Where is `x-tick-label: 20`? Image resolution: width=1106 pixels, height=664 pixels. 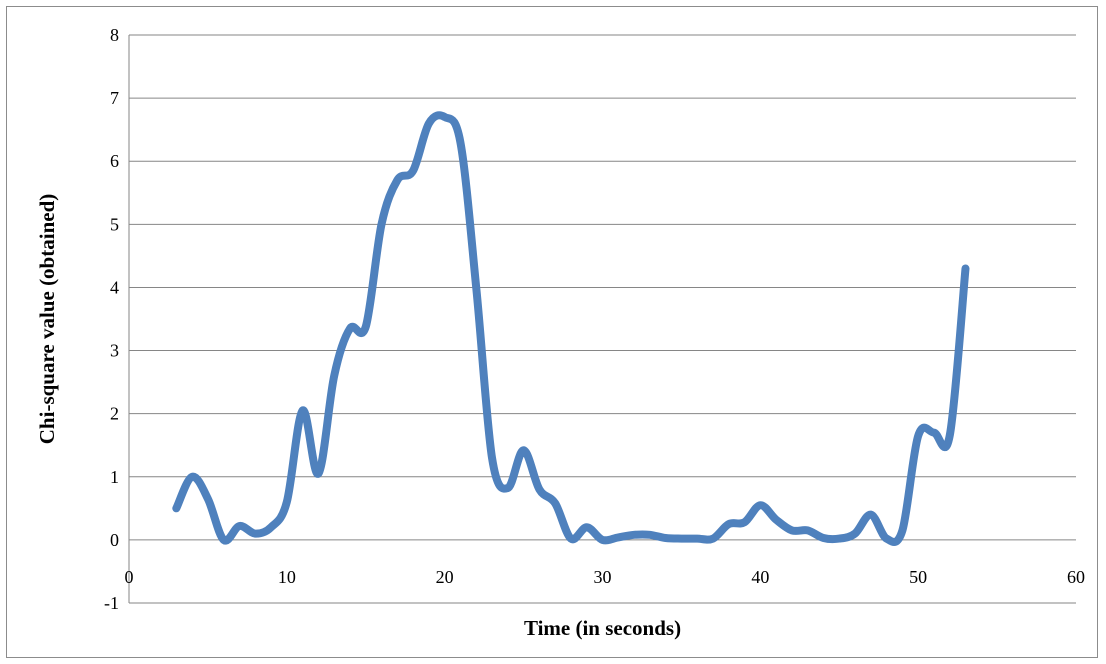
x-tick-label: 20 is located at coordinates (445, 577).